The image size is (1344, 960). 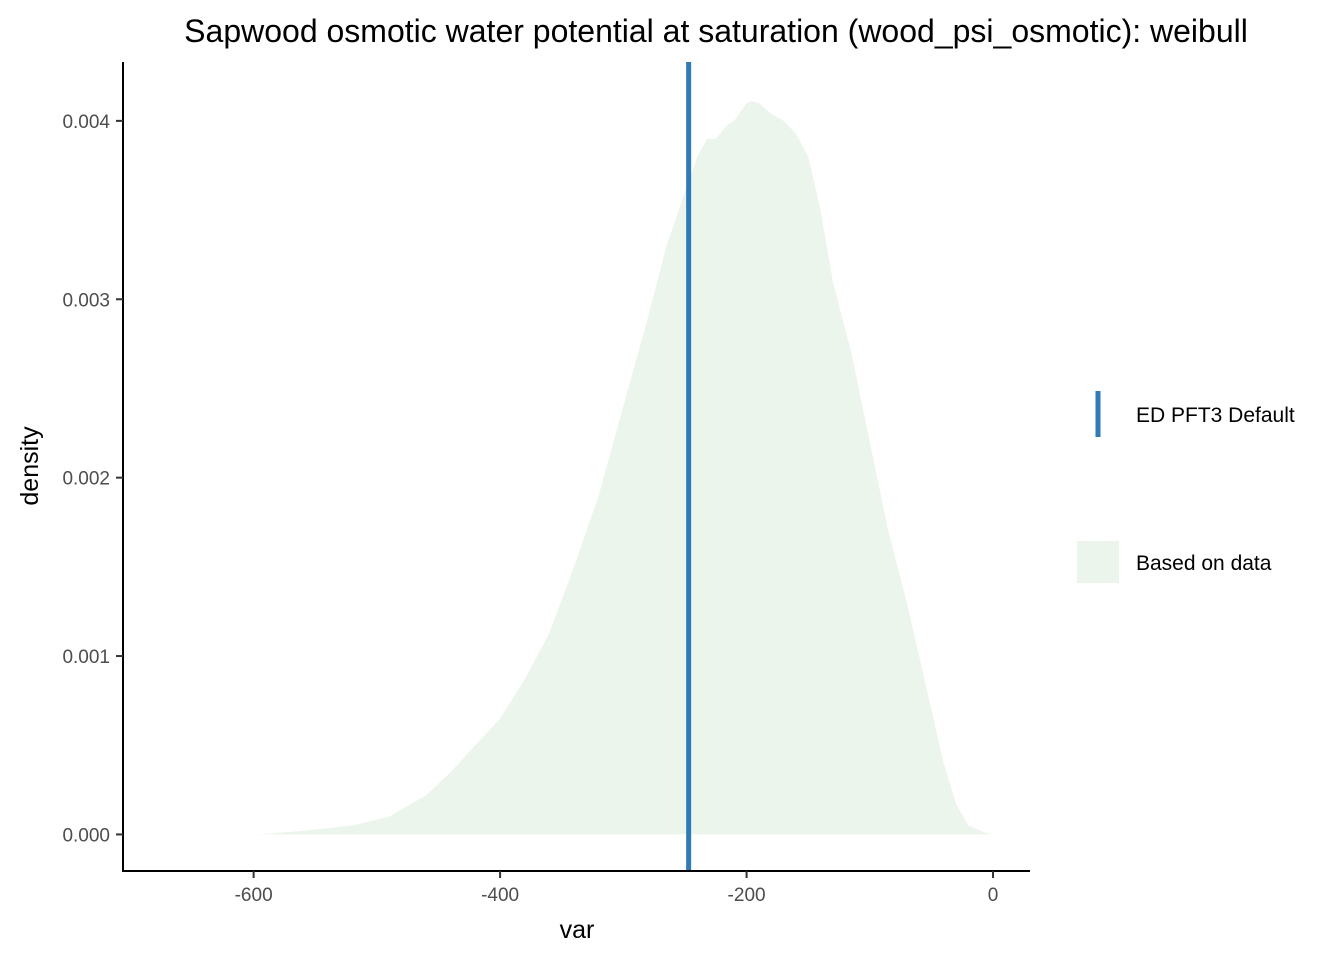 What do you see at coordinates (993, 895) in the screenshot?
I see `x-tick-label: 0` at bounding box center [993, 895].